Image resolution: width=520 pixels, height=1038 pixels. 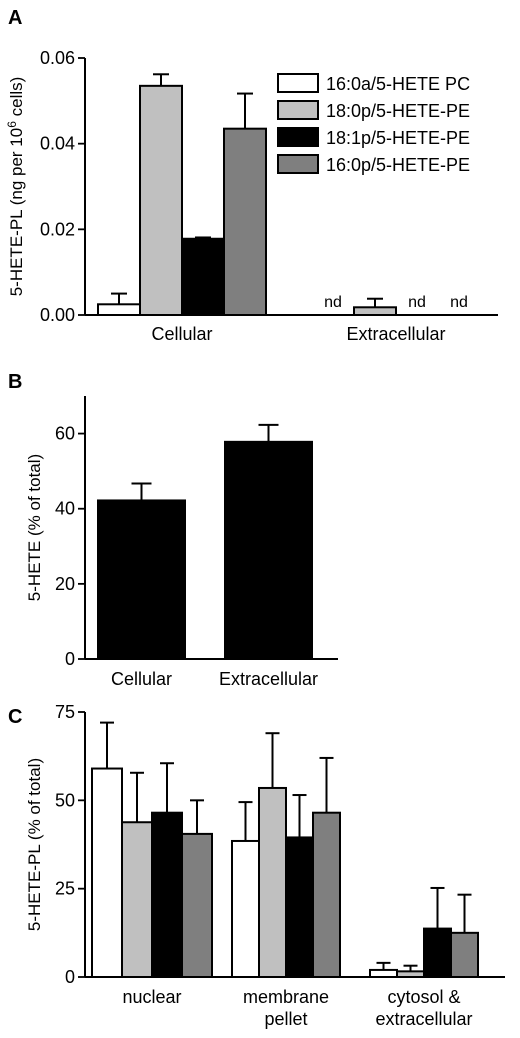 I want to click on category-label: membrane, so click(x=286, y=997).